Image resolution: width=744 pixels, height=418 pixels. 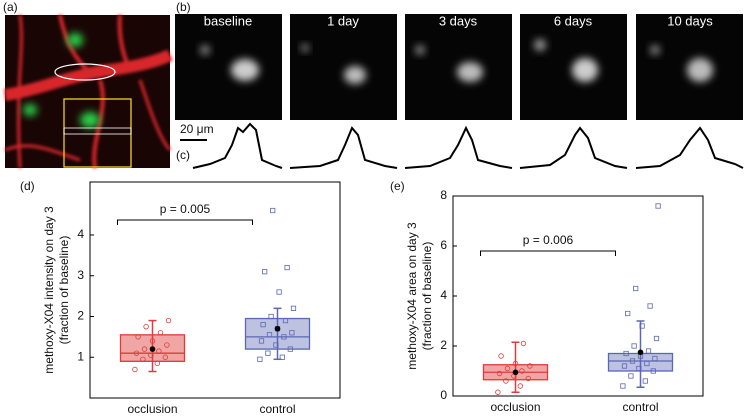 I want to click on vessel-image, so click(x=88, y=91).